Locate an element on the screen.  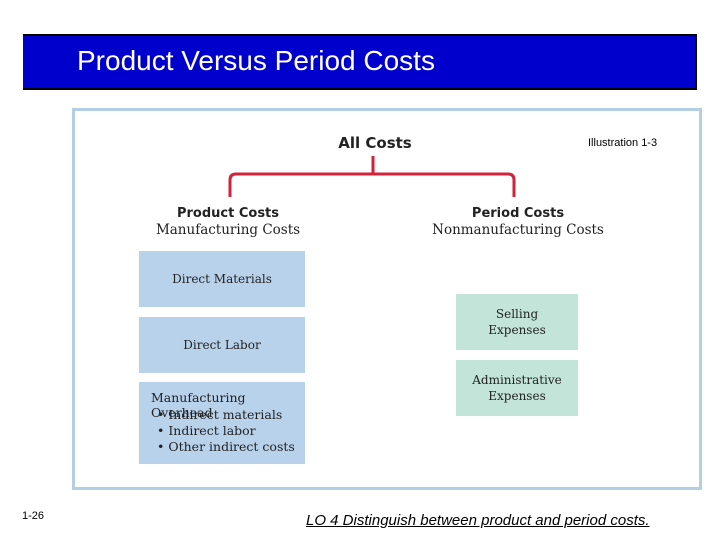
direct-materials-box: Direct Materials is located at coordinates (222, 279).